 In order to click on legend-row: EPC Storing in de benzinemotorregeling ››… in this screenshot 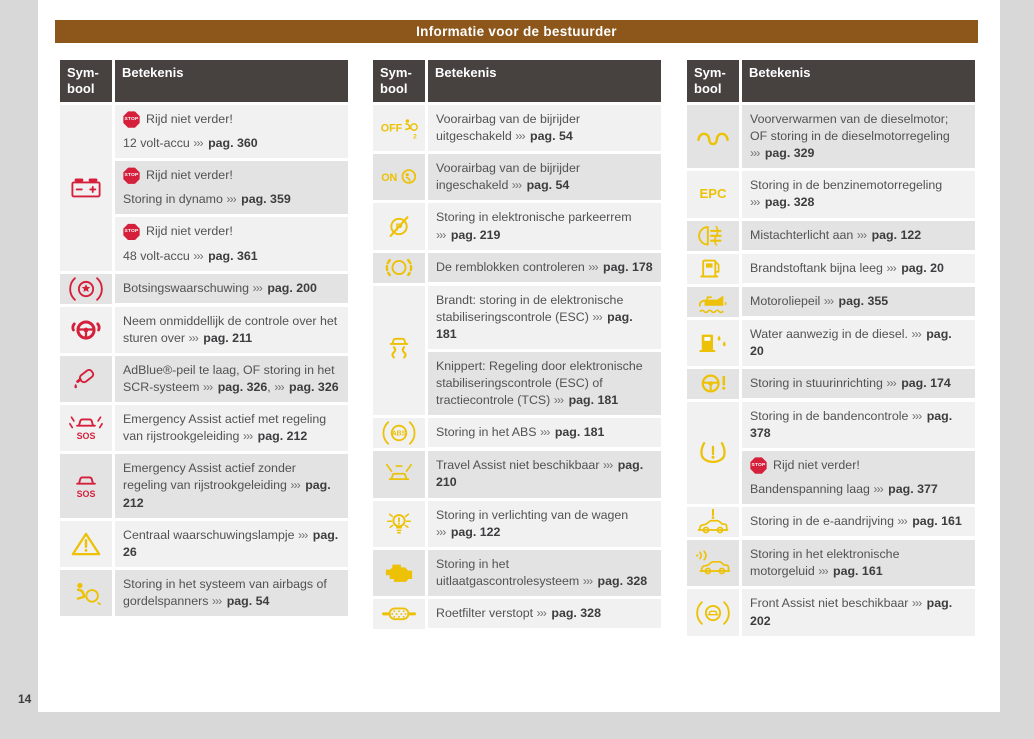, I will do `click(831, 194)`.